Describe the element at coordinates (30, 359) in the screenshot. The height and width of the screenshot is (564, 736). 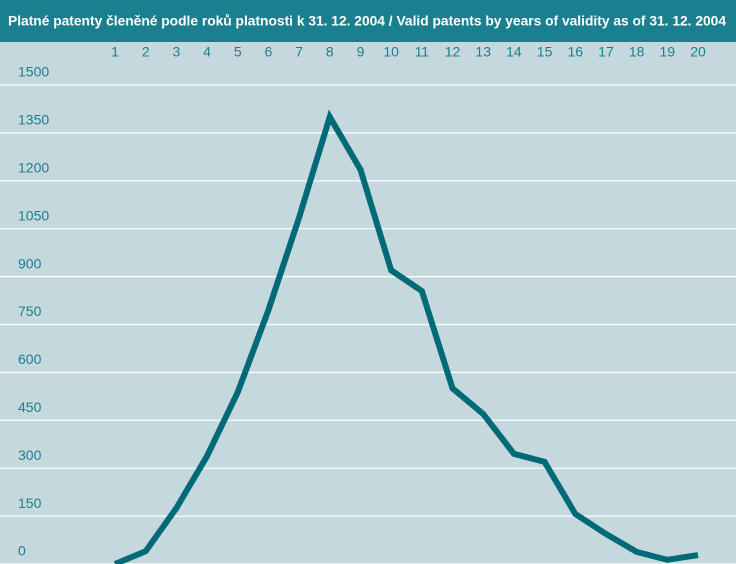
I see `y-tick-label: 600` at that location.